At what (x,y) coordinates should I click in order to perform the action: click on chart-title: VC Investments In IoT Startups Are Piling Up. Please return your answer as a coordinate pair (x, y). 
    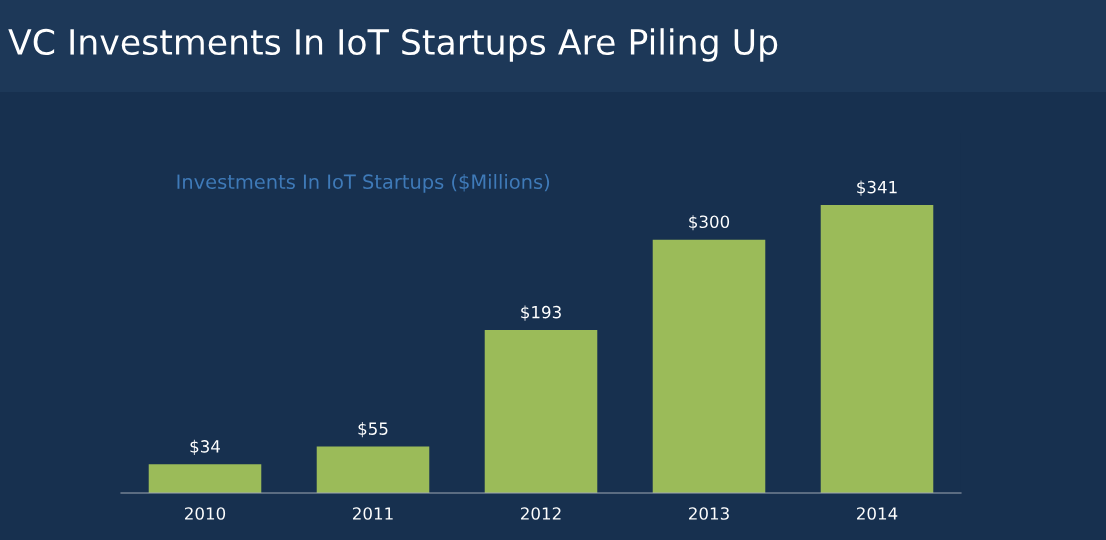
    Looking at the image, I should click on (393, 45).